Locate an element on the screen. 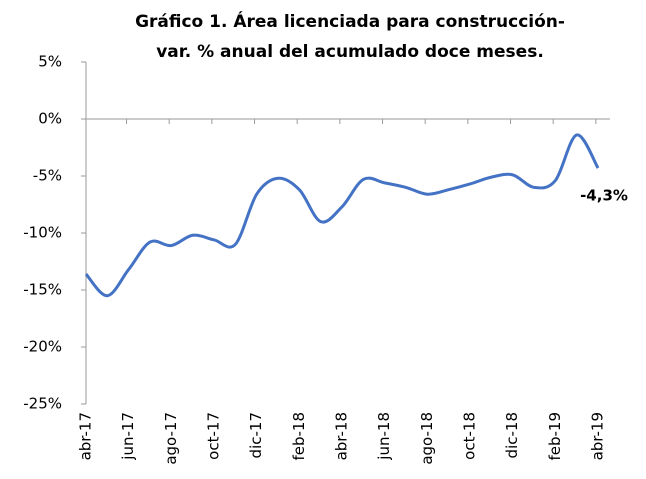 Image resolution: width=646 pixels, height=479 pixels. data-label: -4,3% is located at coordinates (604, 196).